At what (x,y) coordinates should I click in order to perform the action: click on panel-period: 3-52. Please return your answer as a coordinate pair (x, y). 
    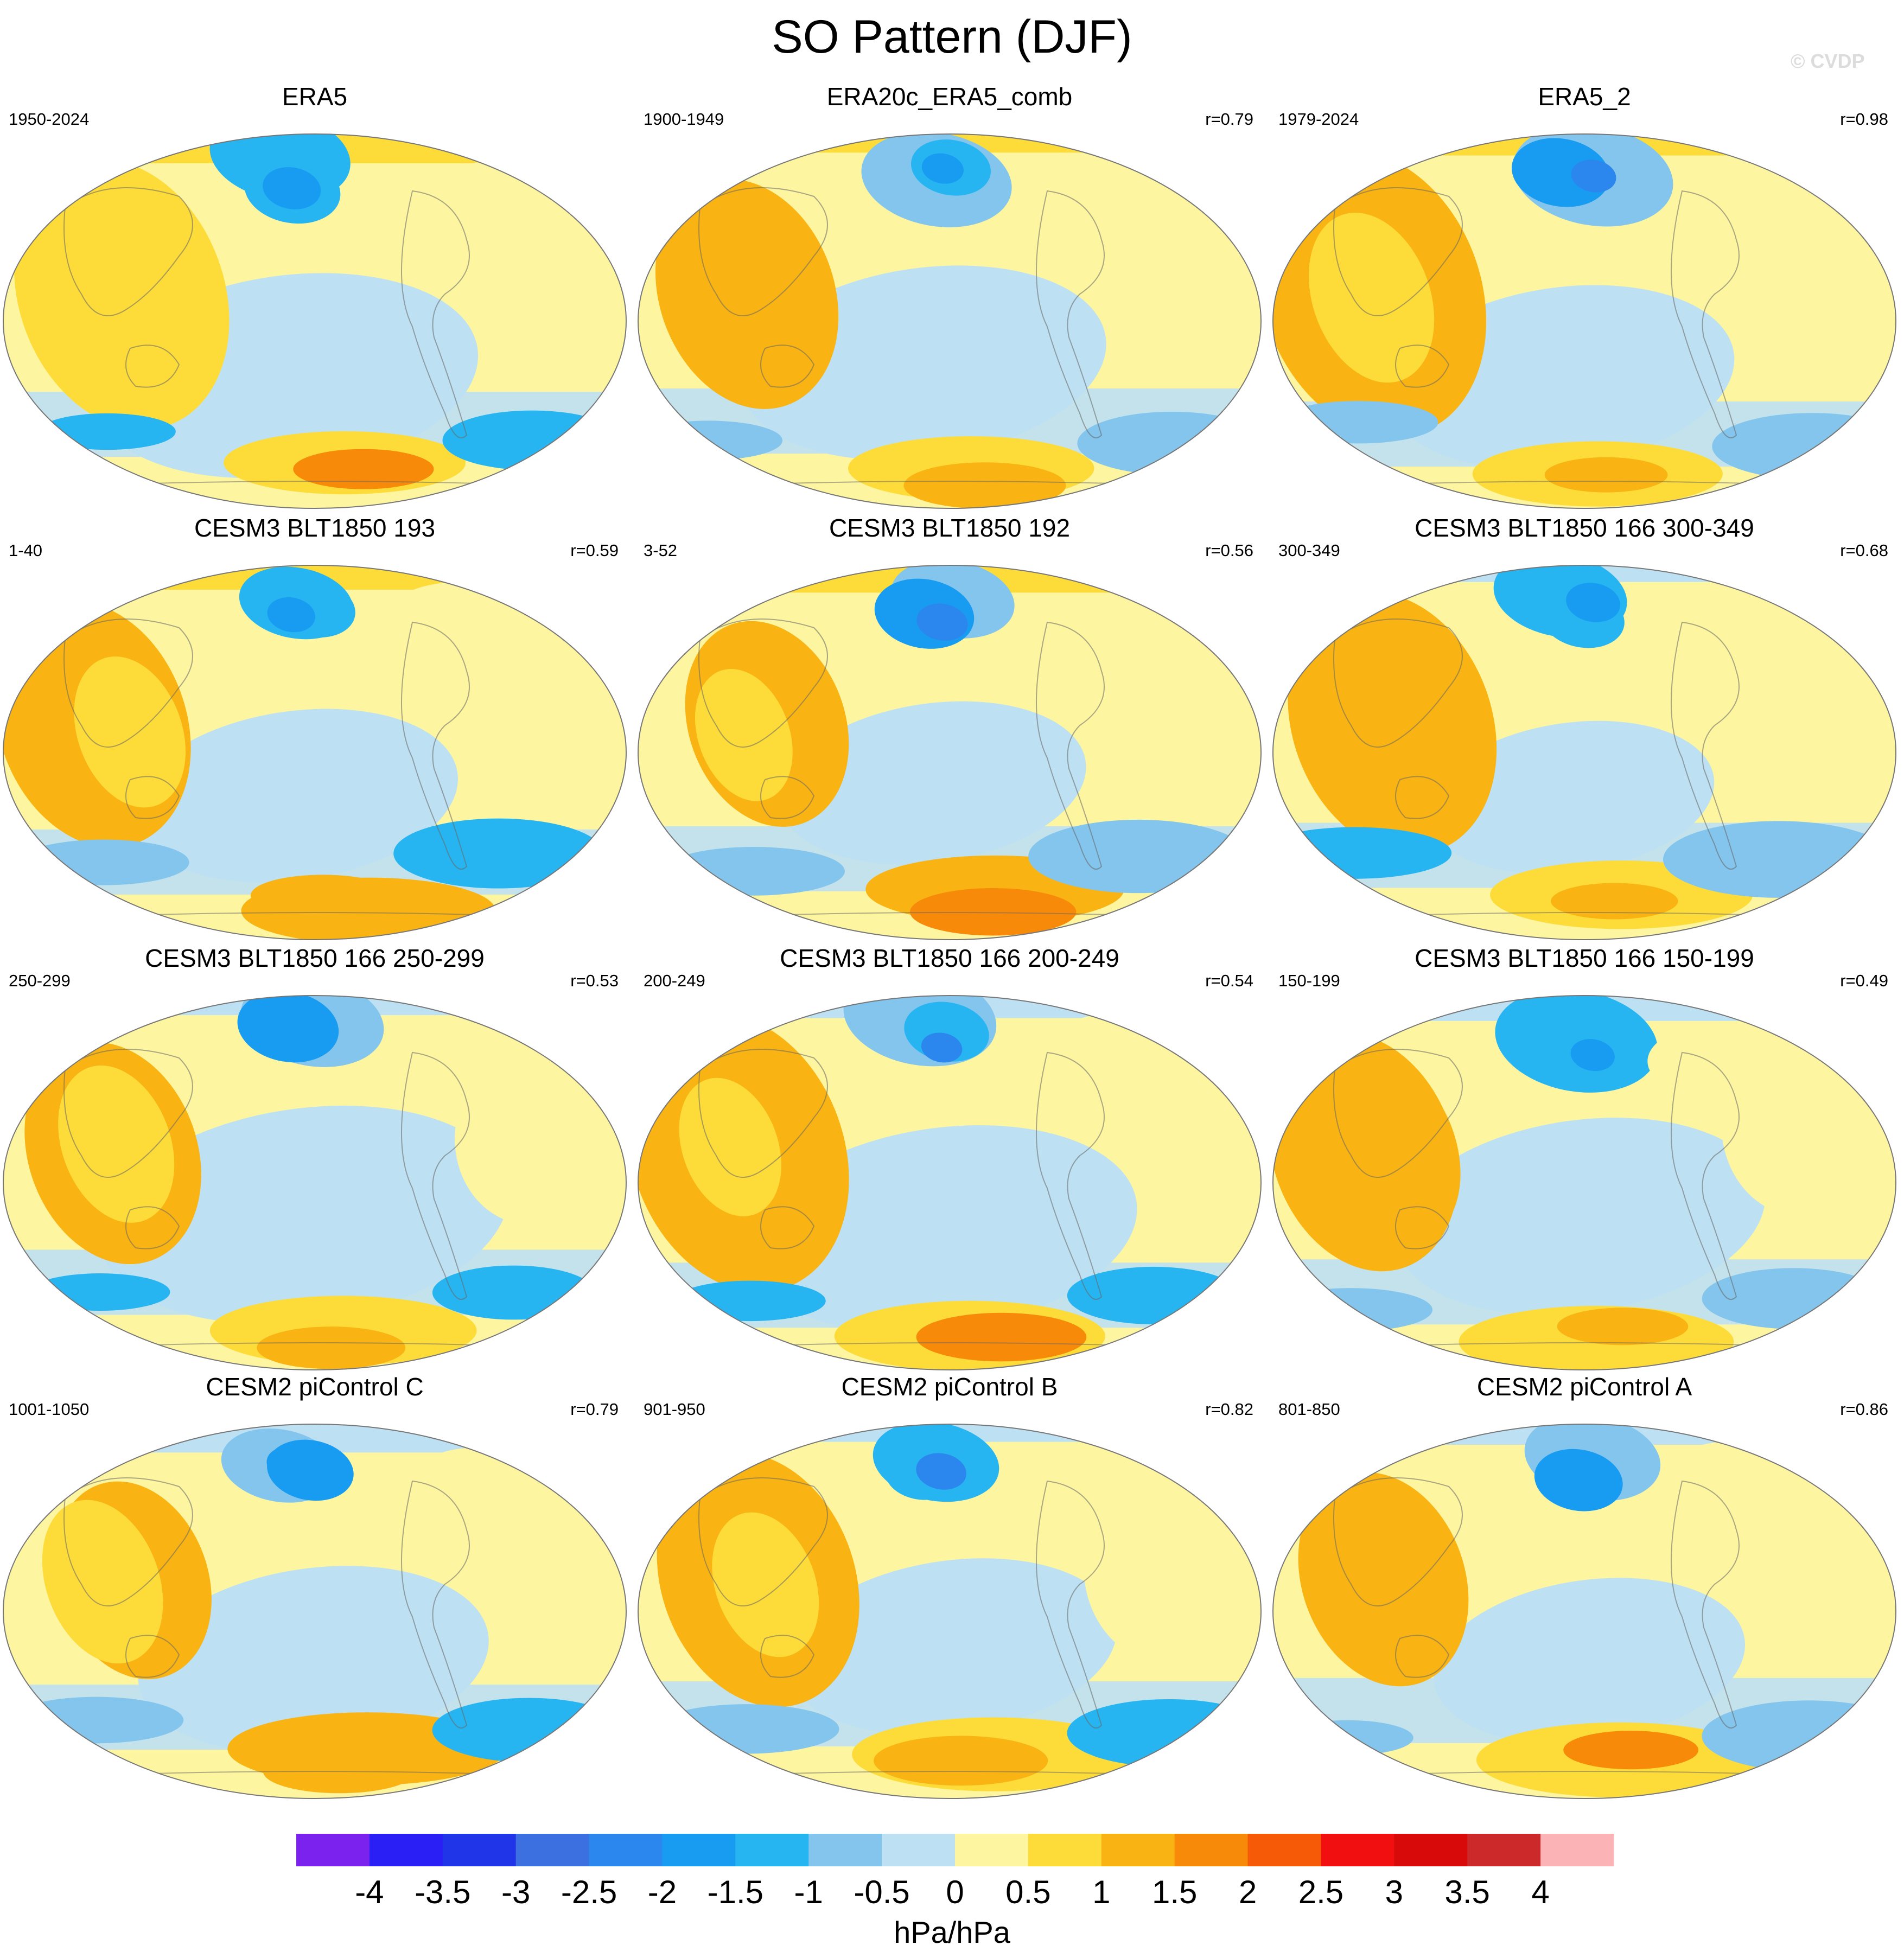
    Looking at the image, I should click on (661, 550).